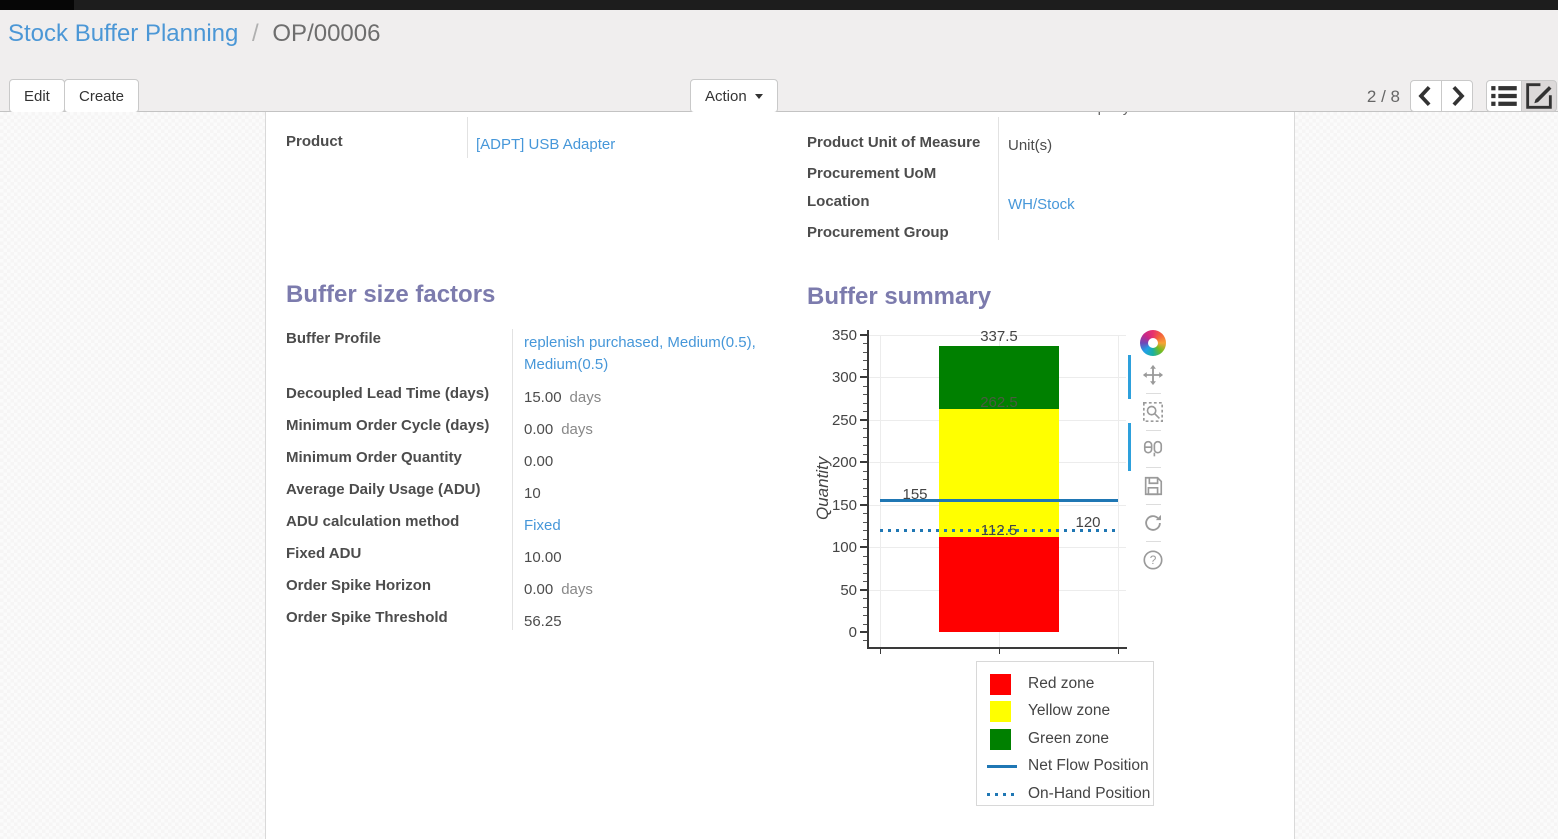 The image size is (1558, 839). I want to click on green-zone-bar, so click(999, 377).